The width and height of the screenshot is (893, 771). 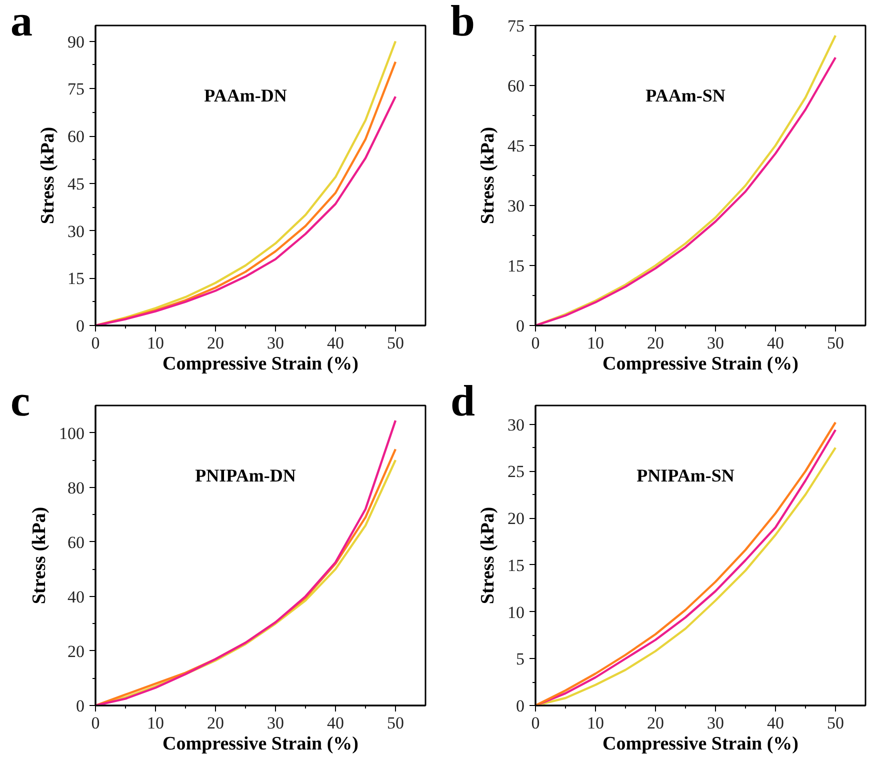 I want to click on text: d, so click(x=462, y=401).